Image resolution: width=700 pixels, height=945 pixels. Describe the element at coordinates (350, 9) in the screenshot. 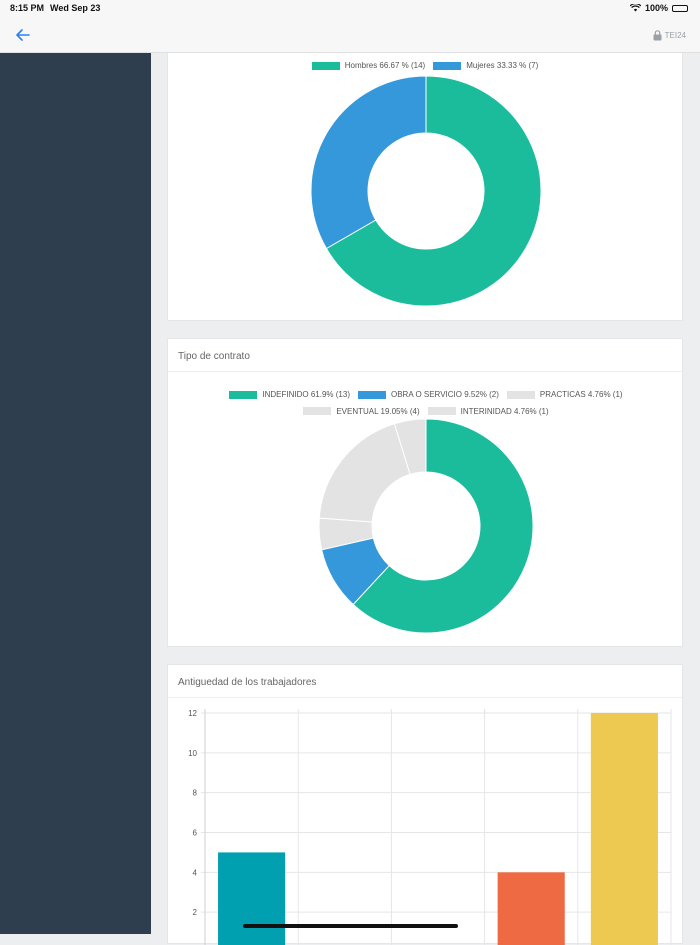

I see `status-bar: 8:15 PM Wed Sep 23 100%` at that location.